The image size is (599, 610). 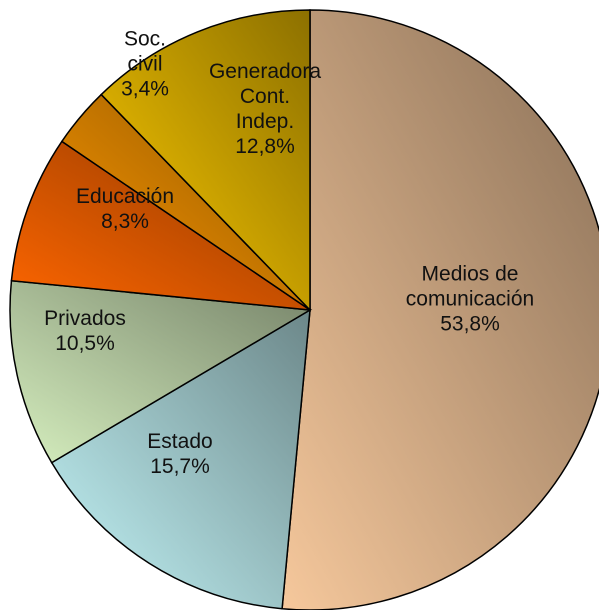 I want to click on slice-value-label: 8,3%, so click(x=125, y=221).